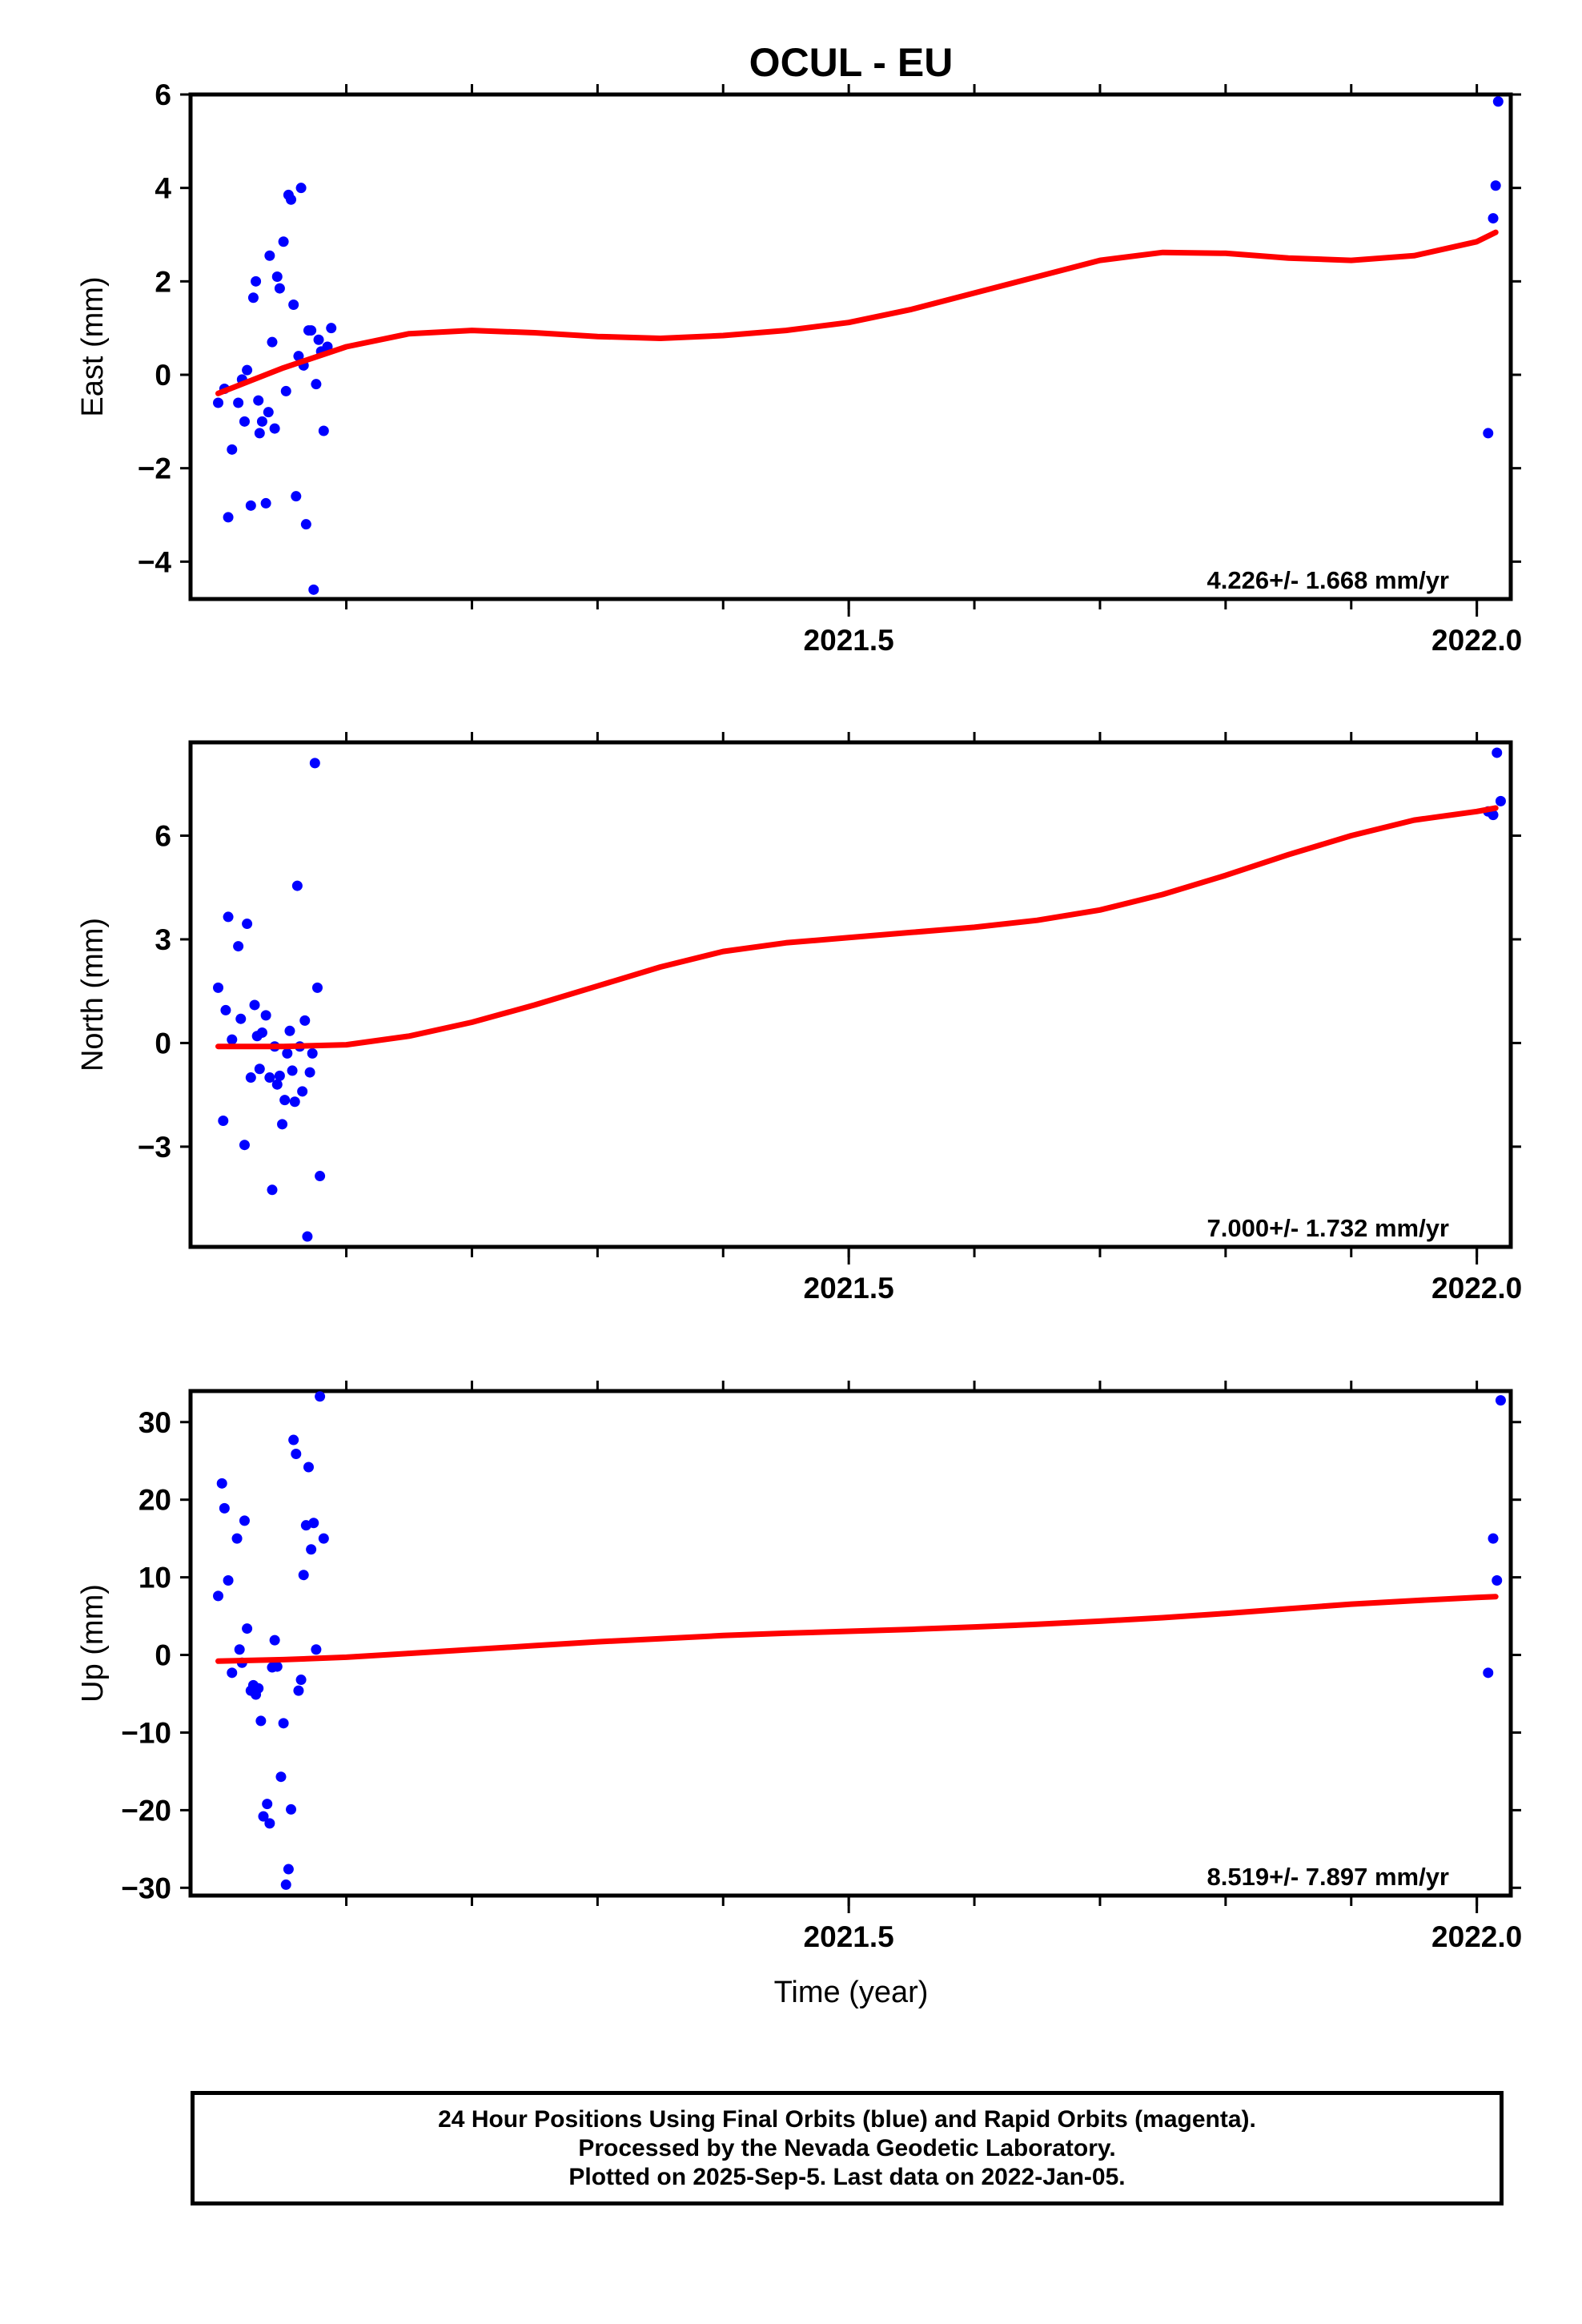 Image resolution: width=1582 pixels, height=2324 pixels. I want to click on east-y-tick-label: 4, so click(163, 188).